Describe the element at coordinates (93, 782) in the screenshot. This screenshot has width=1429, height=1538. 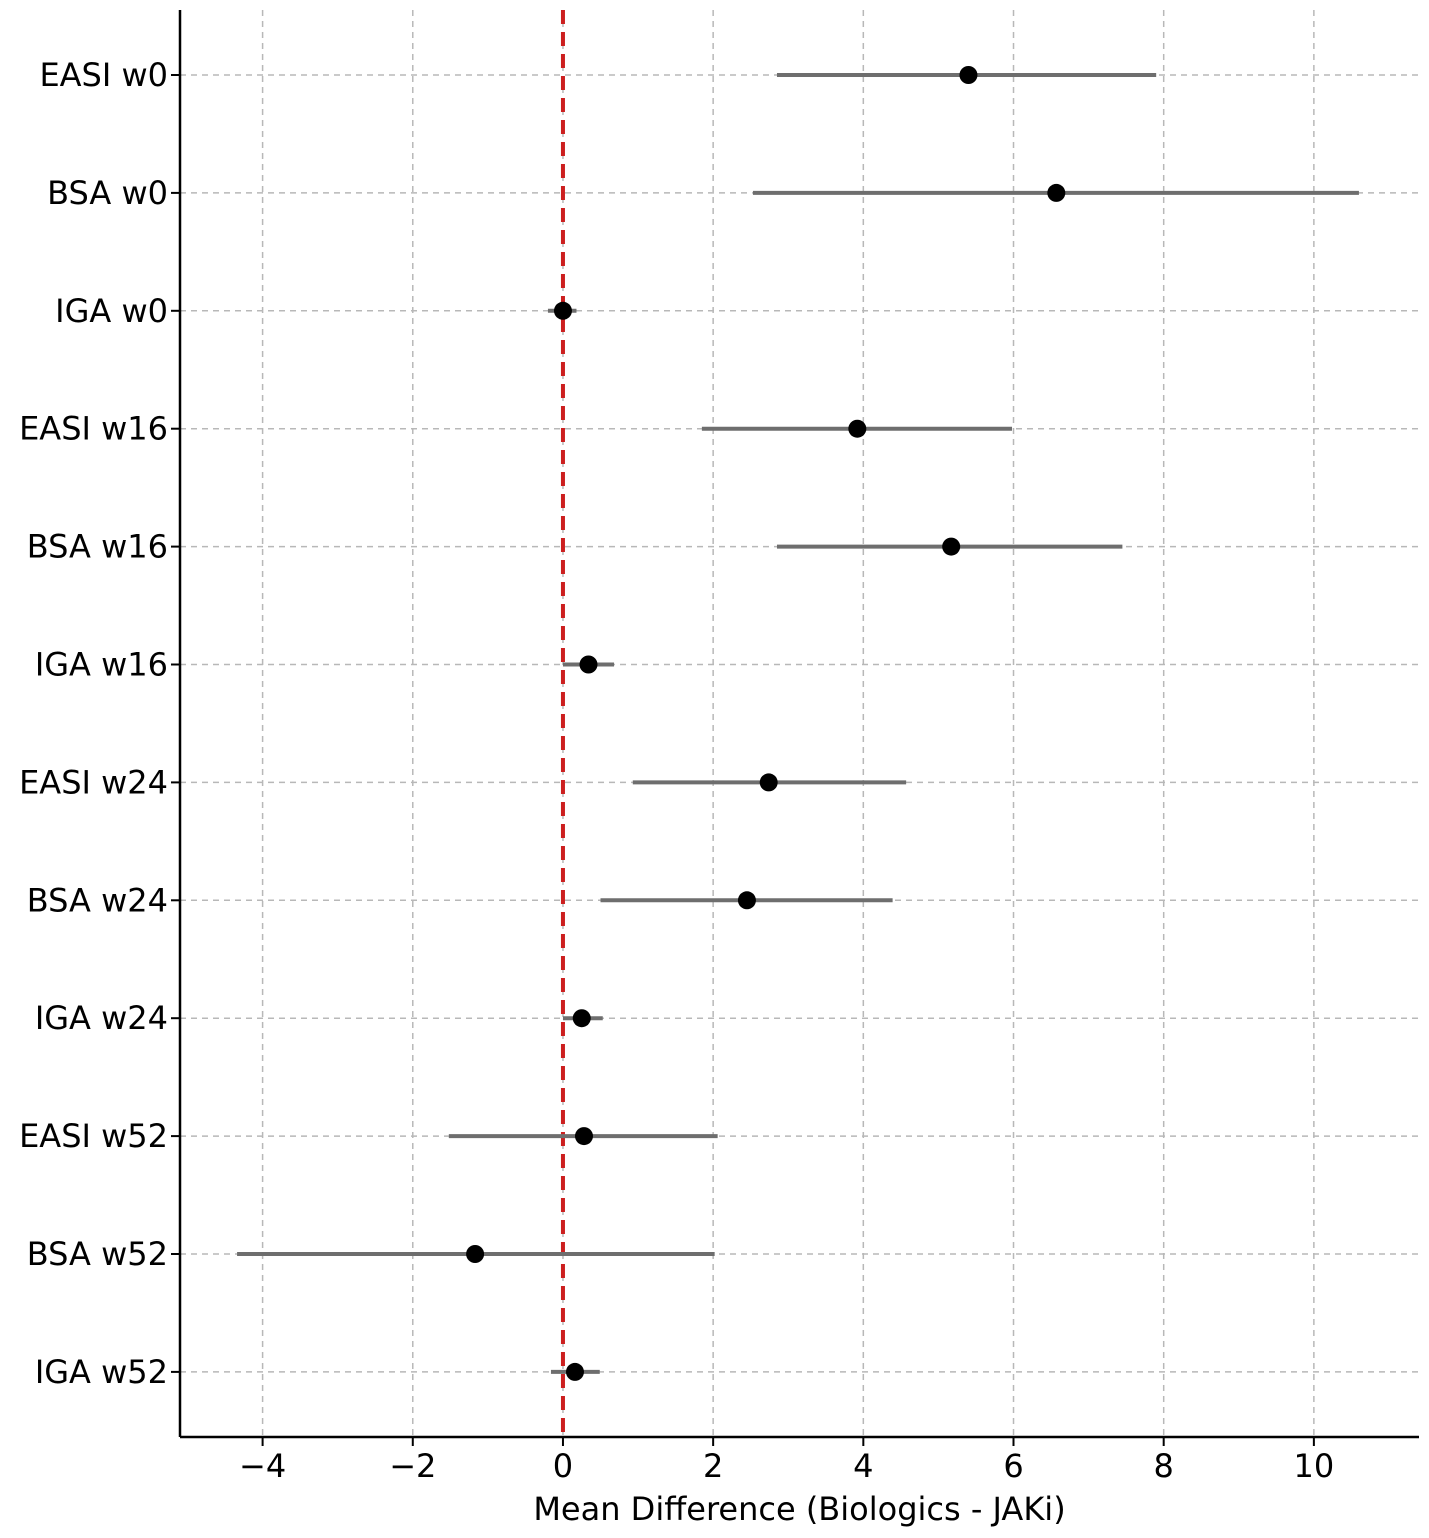
I see `y-tick-label: EASI w24` at that location.